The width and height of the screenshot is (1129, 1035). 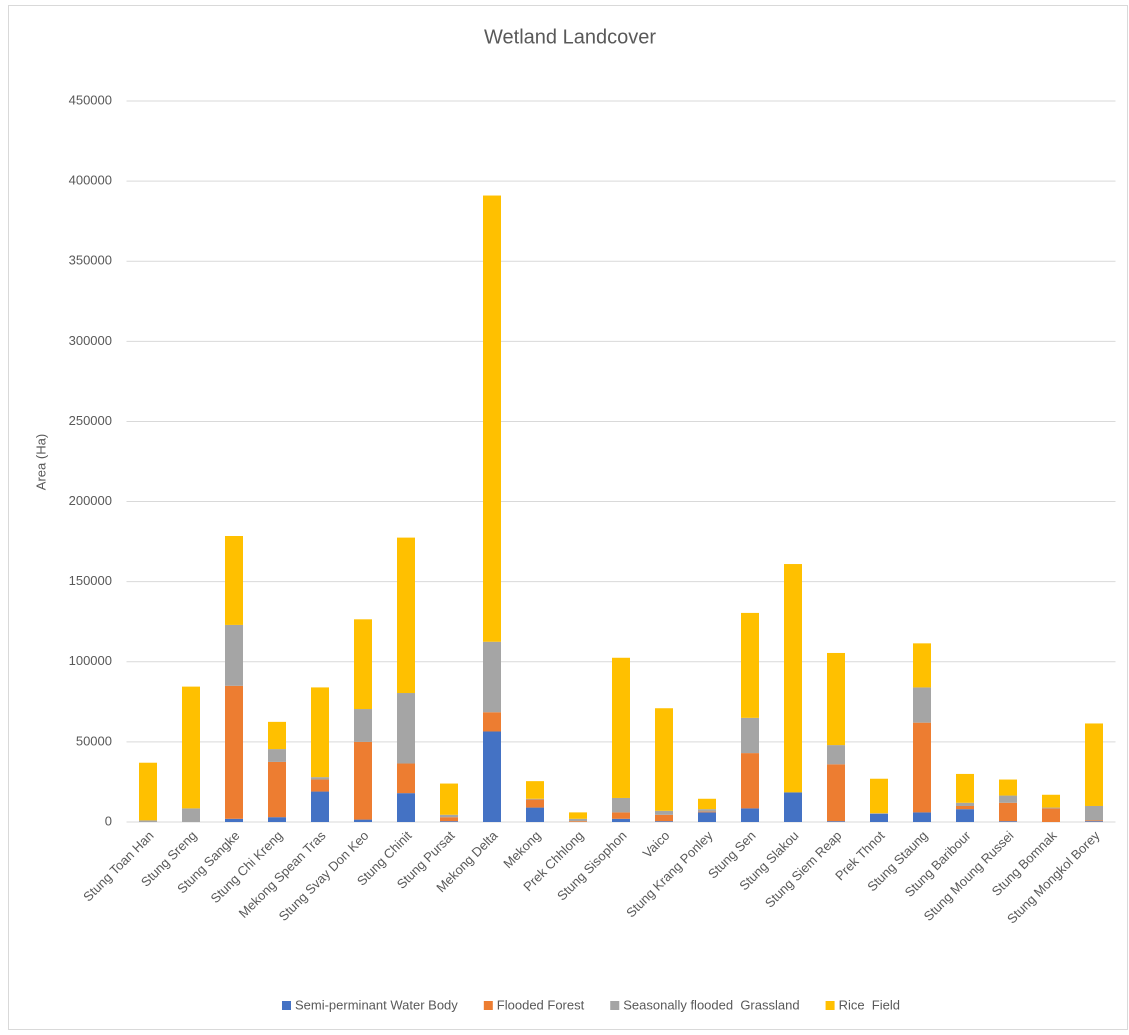 What do you see at coordinates (40, 462) in the screenshot?
I see `y-axis-label: Area (Ha)` at bounding box center [40, 462].